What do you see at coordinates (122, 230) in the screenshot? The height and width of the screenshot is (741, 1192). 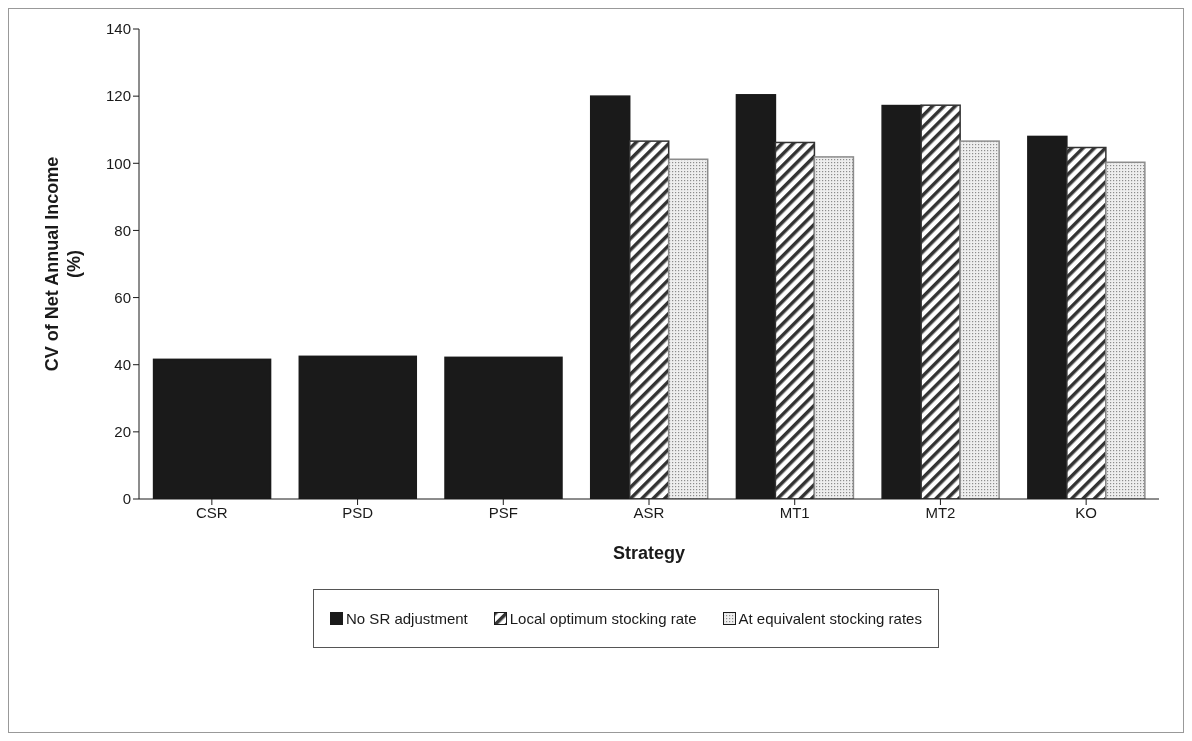 I see `y-tick-label: 80` at bounding box center [122, 230].